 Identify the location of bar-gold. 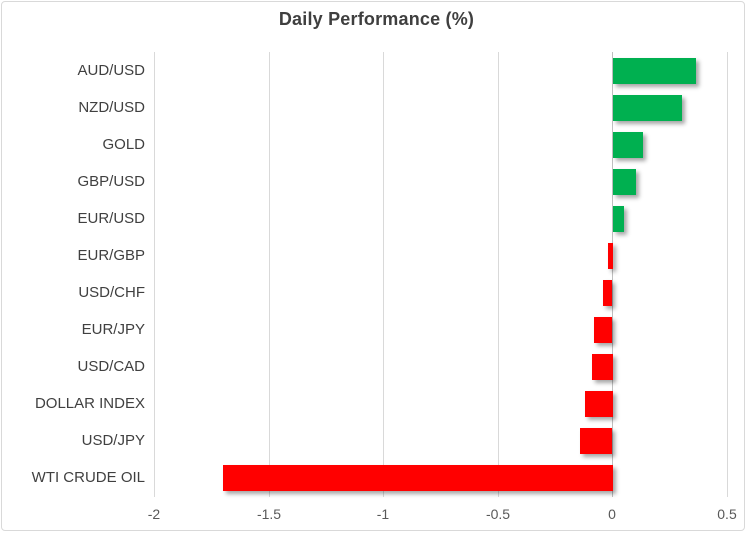
(628, 145).